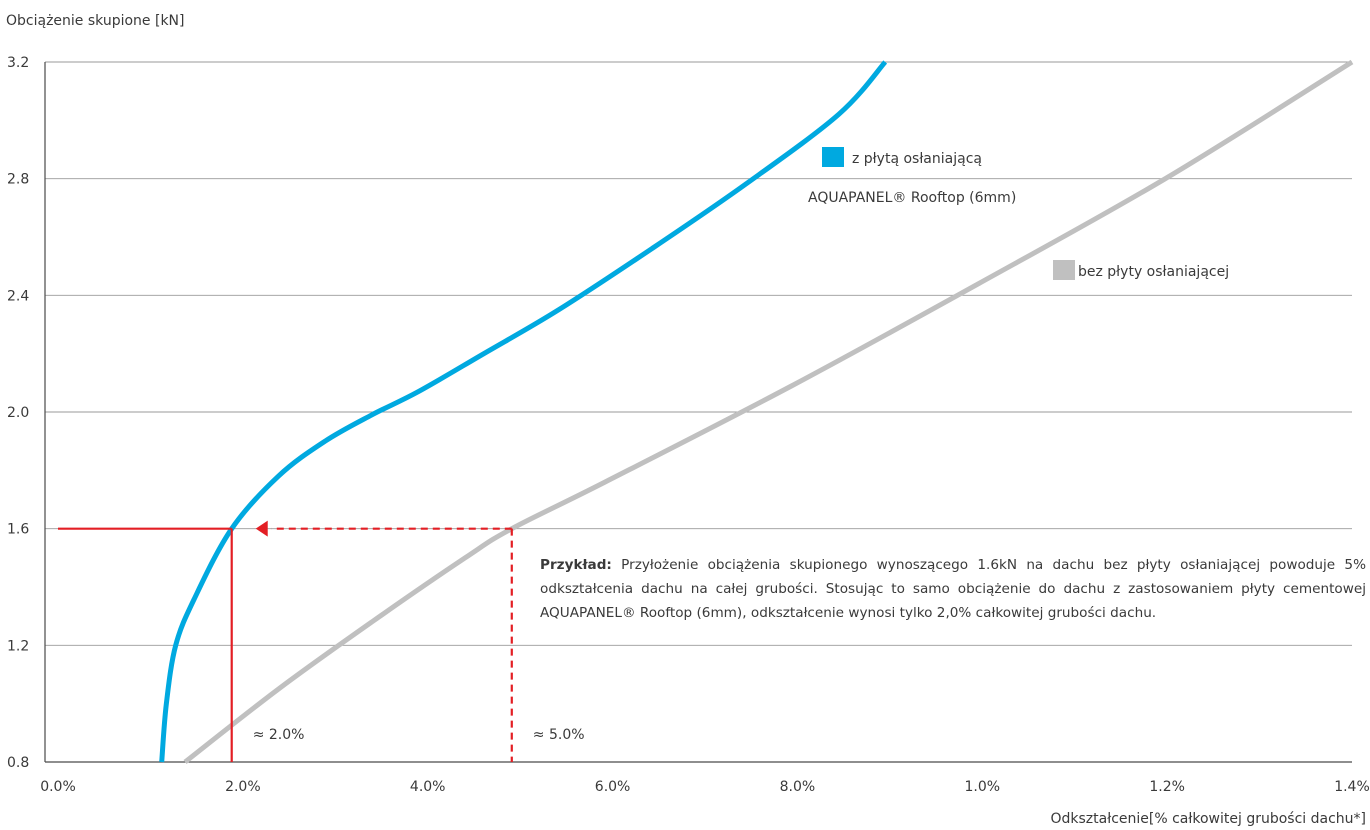 The image size is (1370, 830). Describe the element at coordinates (18, 763) in the screenshot. I see `y-tick-label: 0.8` at that location.